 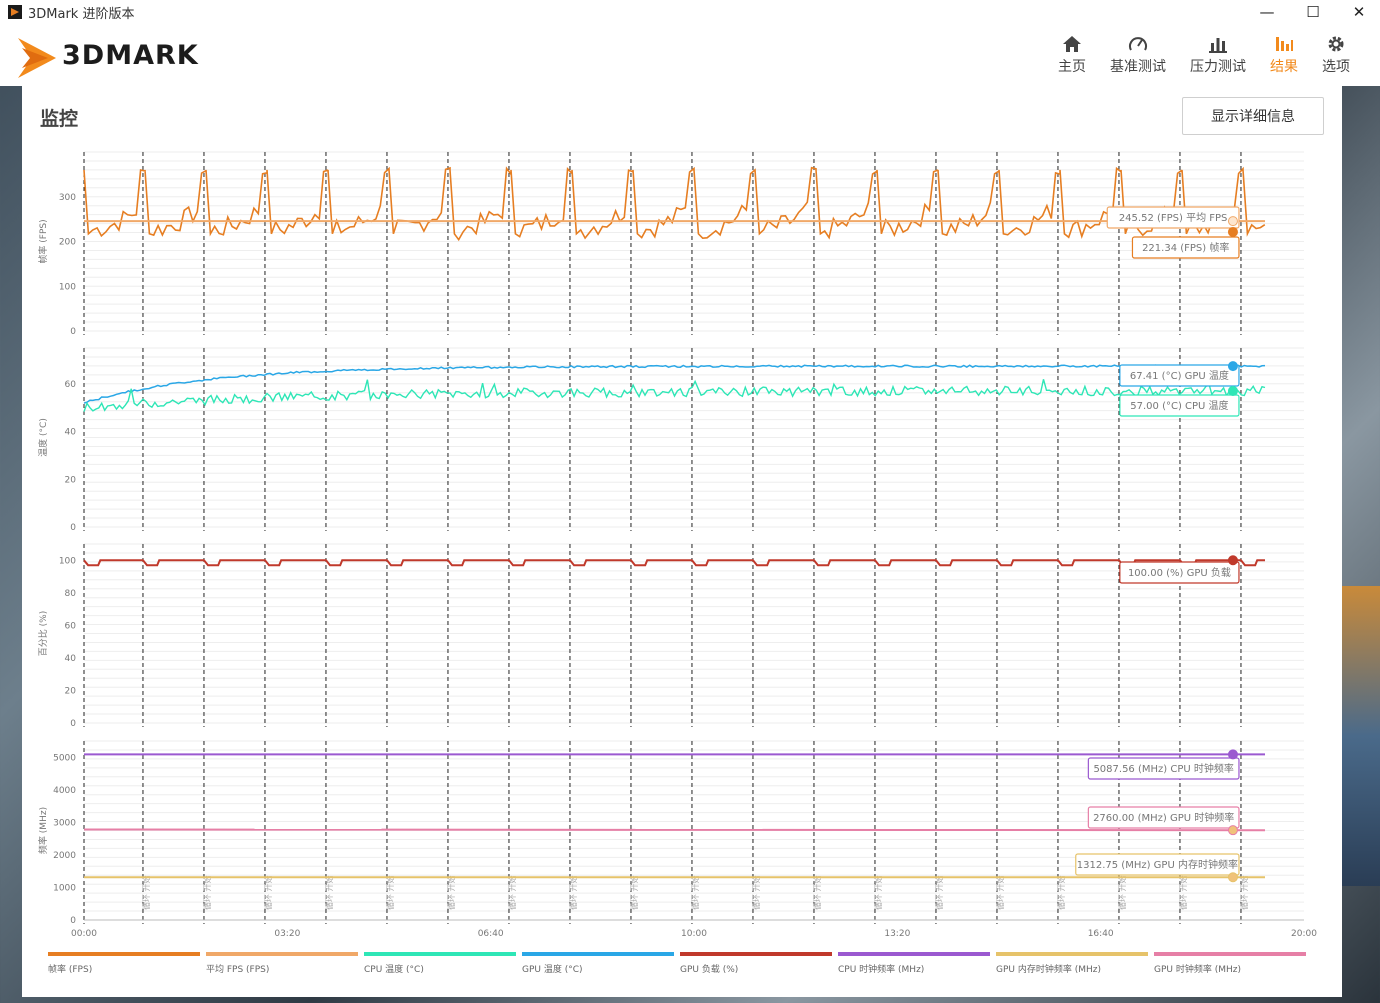 What do you see at coordinates (1197, 970) in the screenshot?
I see `legend-label: GPU 时钟频率 (MHz)` at bounding box center [1197, 970].